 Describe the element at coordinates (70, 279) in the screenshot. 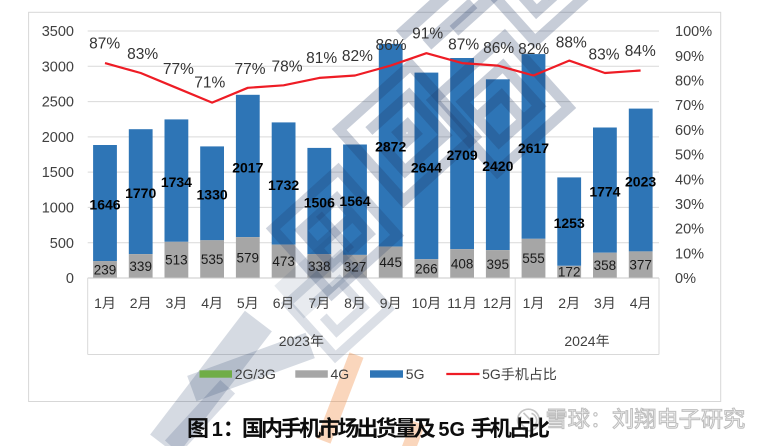

I see `svg-text: 0` at that location.